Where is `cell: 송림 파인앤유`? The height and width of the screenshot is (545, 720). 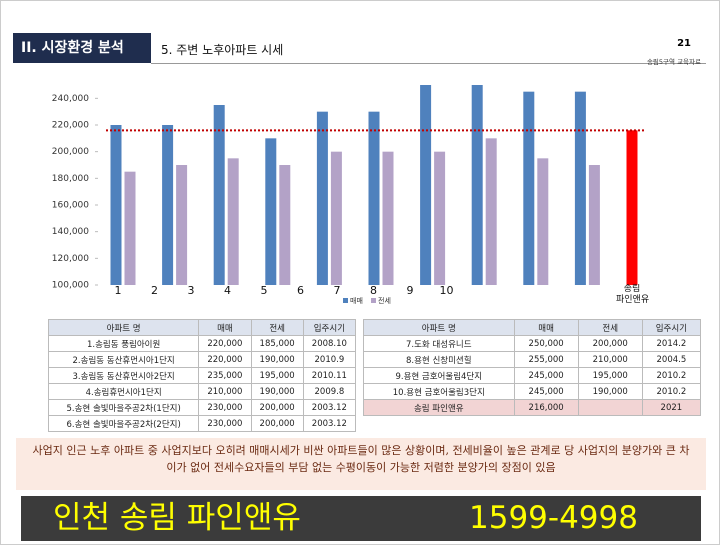
cell: 송림 파인앤유 is located at coordinates (439, 407).